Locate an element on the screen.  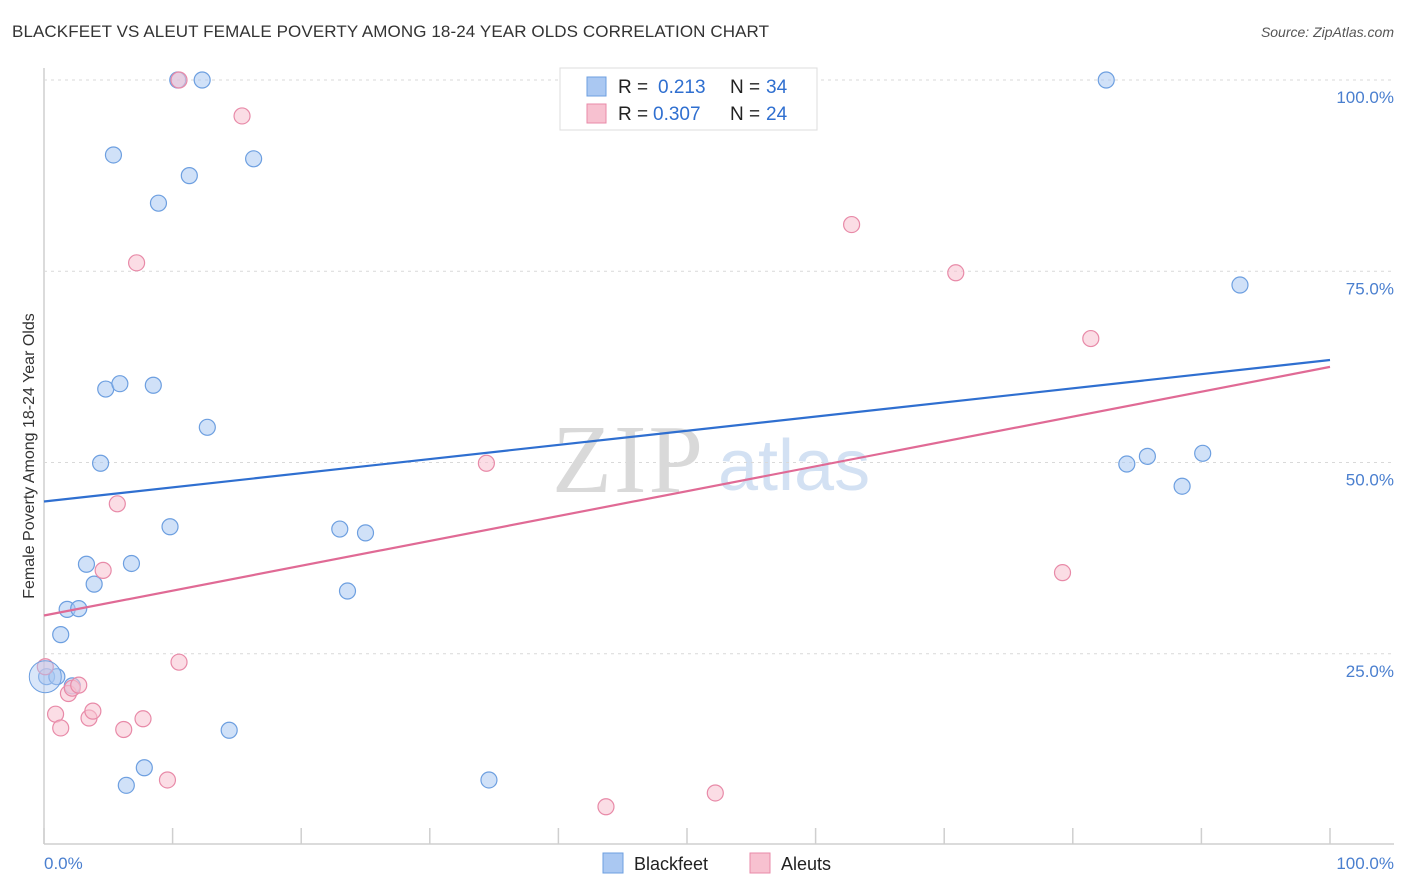
bottom-legend-swatch-aleuts is located at coordinates (760, 863).